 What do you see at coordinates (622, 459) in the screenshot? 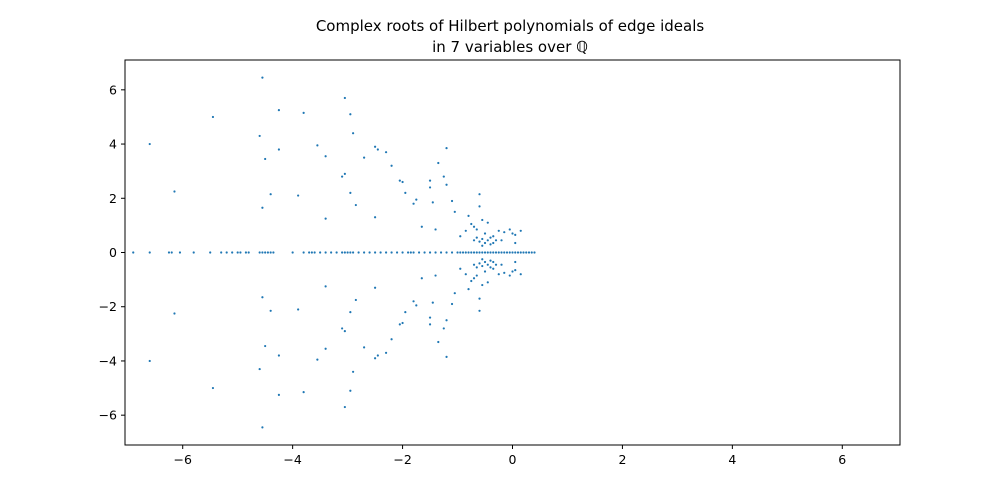
I see `x-tick-label: 2` at bounding box center [622, 459].